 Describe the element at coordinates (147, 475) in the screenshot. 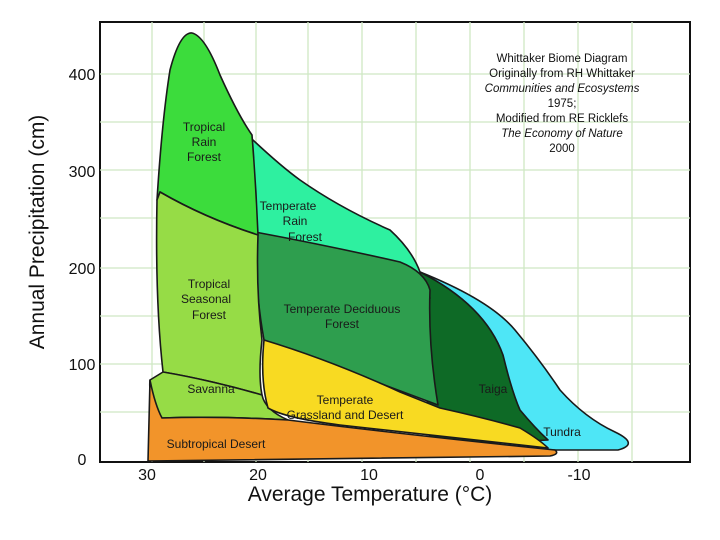

I see `x-tick-30: 30` at that location.